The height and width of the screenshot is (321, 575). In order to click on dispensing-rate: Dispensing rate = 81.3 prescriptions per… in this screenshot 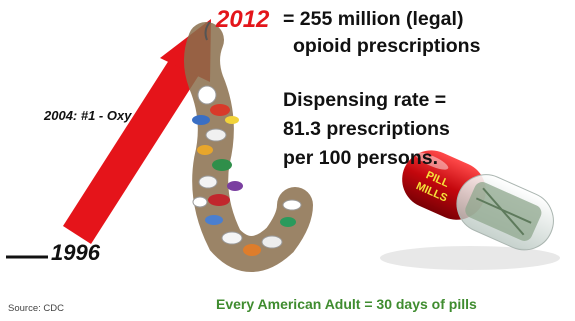, I will do `click(366, 129)`.